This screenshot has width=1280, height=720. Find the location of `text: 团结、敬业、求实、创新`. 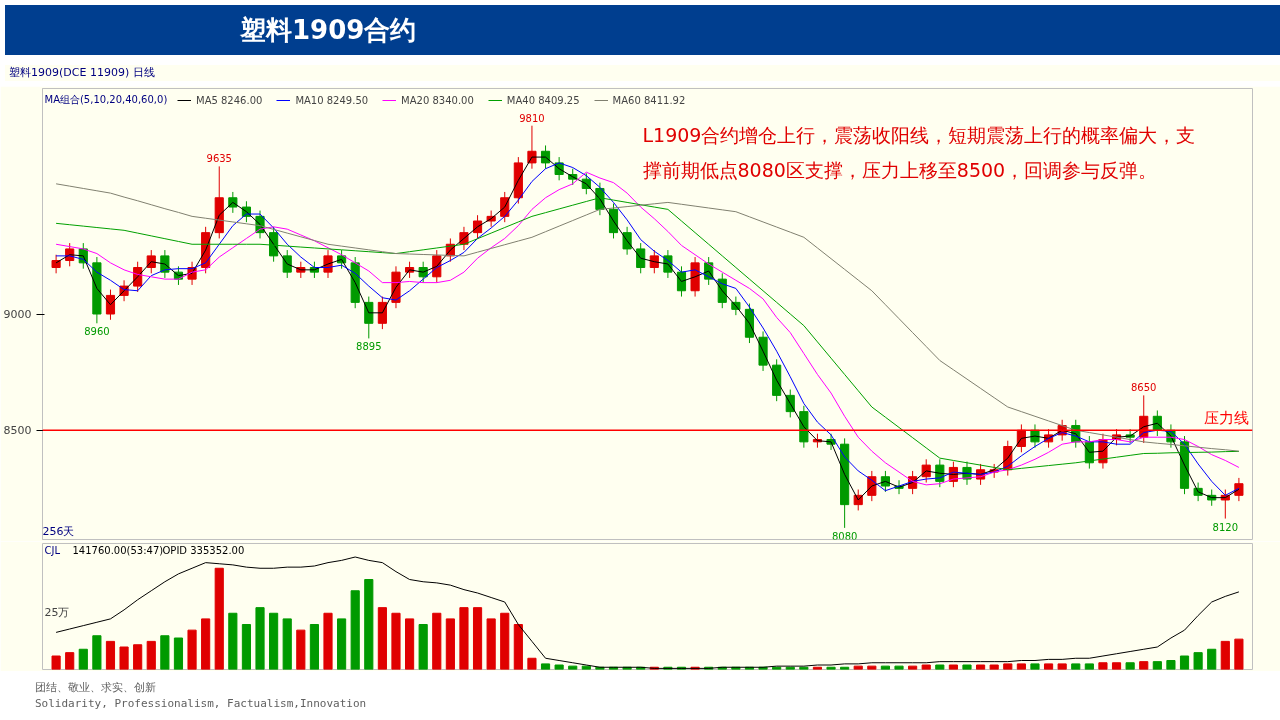

text: 团结、敬业、求实、创新 is located at coordinates (95, 687).